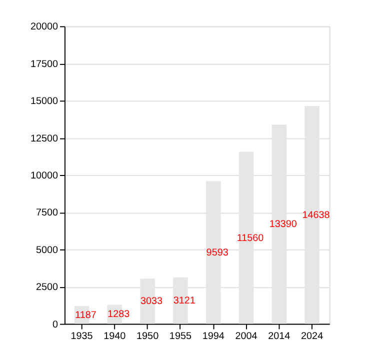 The height and width of the screenshot is (350, 370). I want to click on data-label: 1187, so click(86, 315).